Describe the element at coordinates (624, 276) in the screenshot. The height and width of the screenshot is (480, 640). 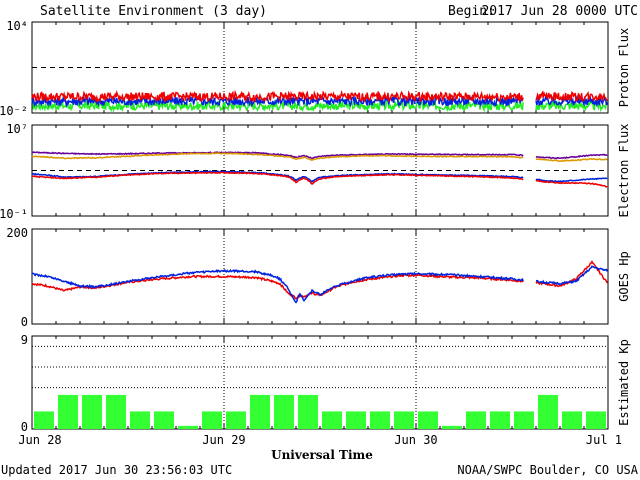
I see `y-axis-label: GOES Hp` at that location.